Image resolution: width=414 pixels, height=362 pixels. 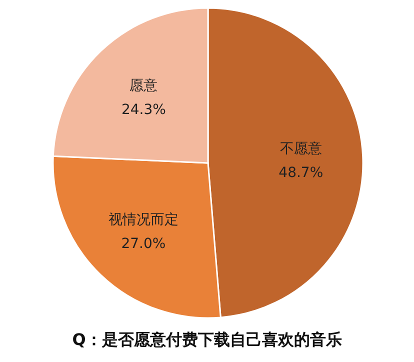 I want to click on data-label: 48.7%, so click(x=301, y=173).